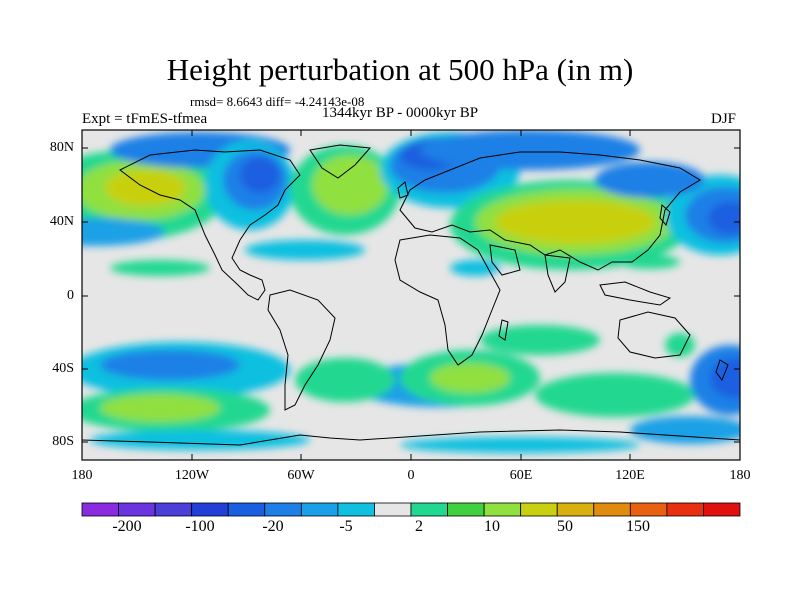 Image resolution: width=800 pixels, height=600 pixels. I want to click on colorbar-label: 150, so click(638, 526).